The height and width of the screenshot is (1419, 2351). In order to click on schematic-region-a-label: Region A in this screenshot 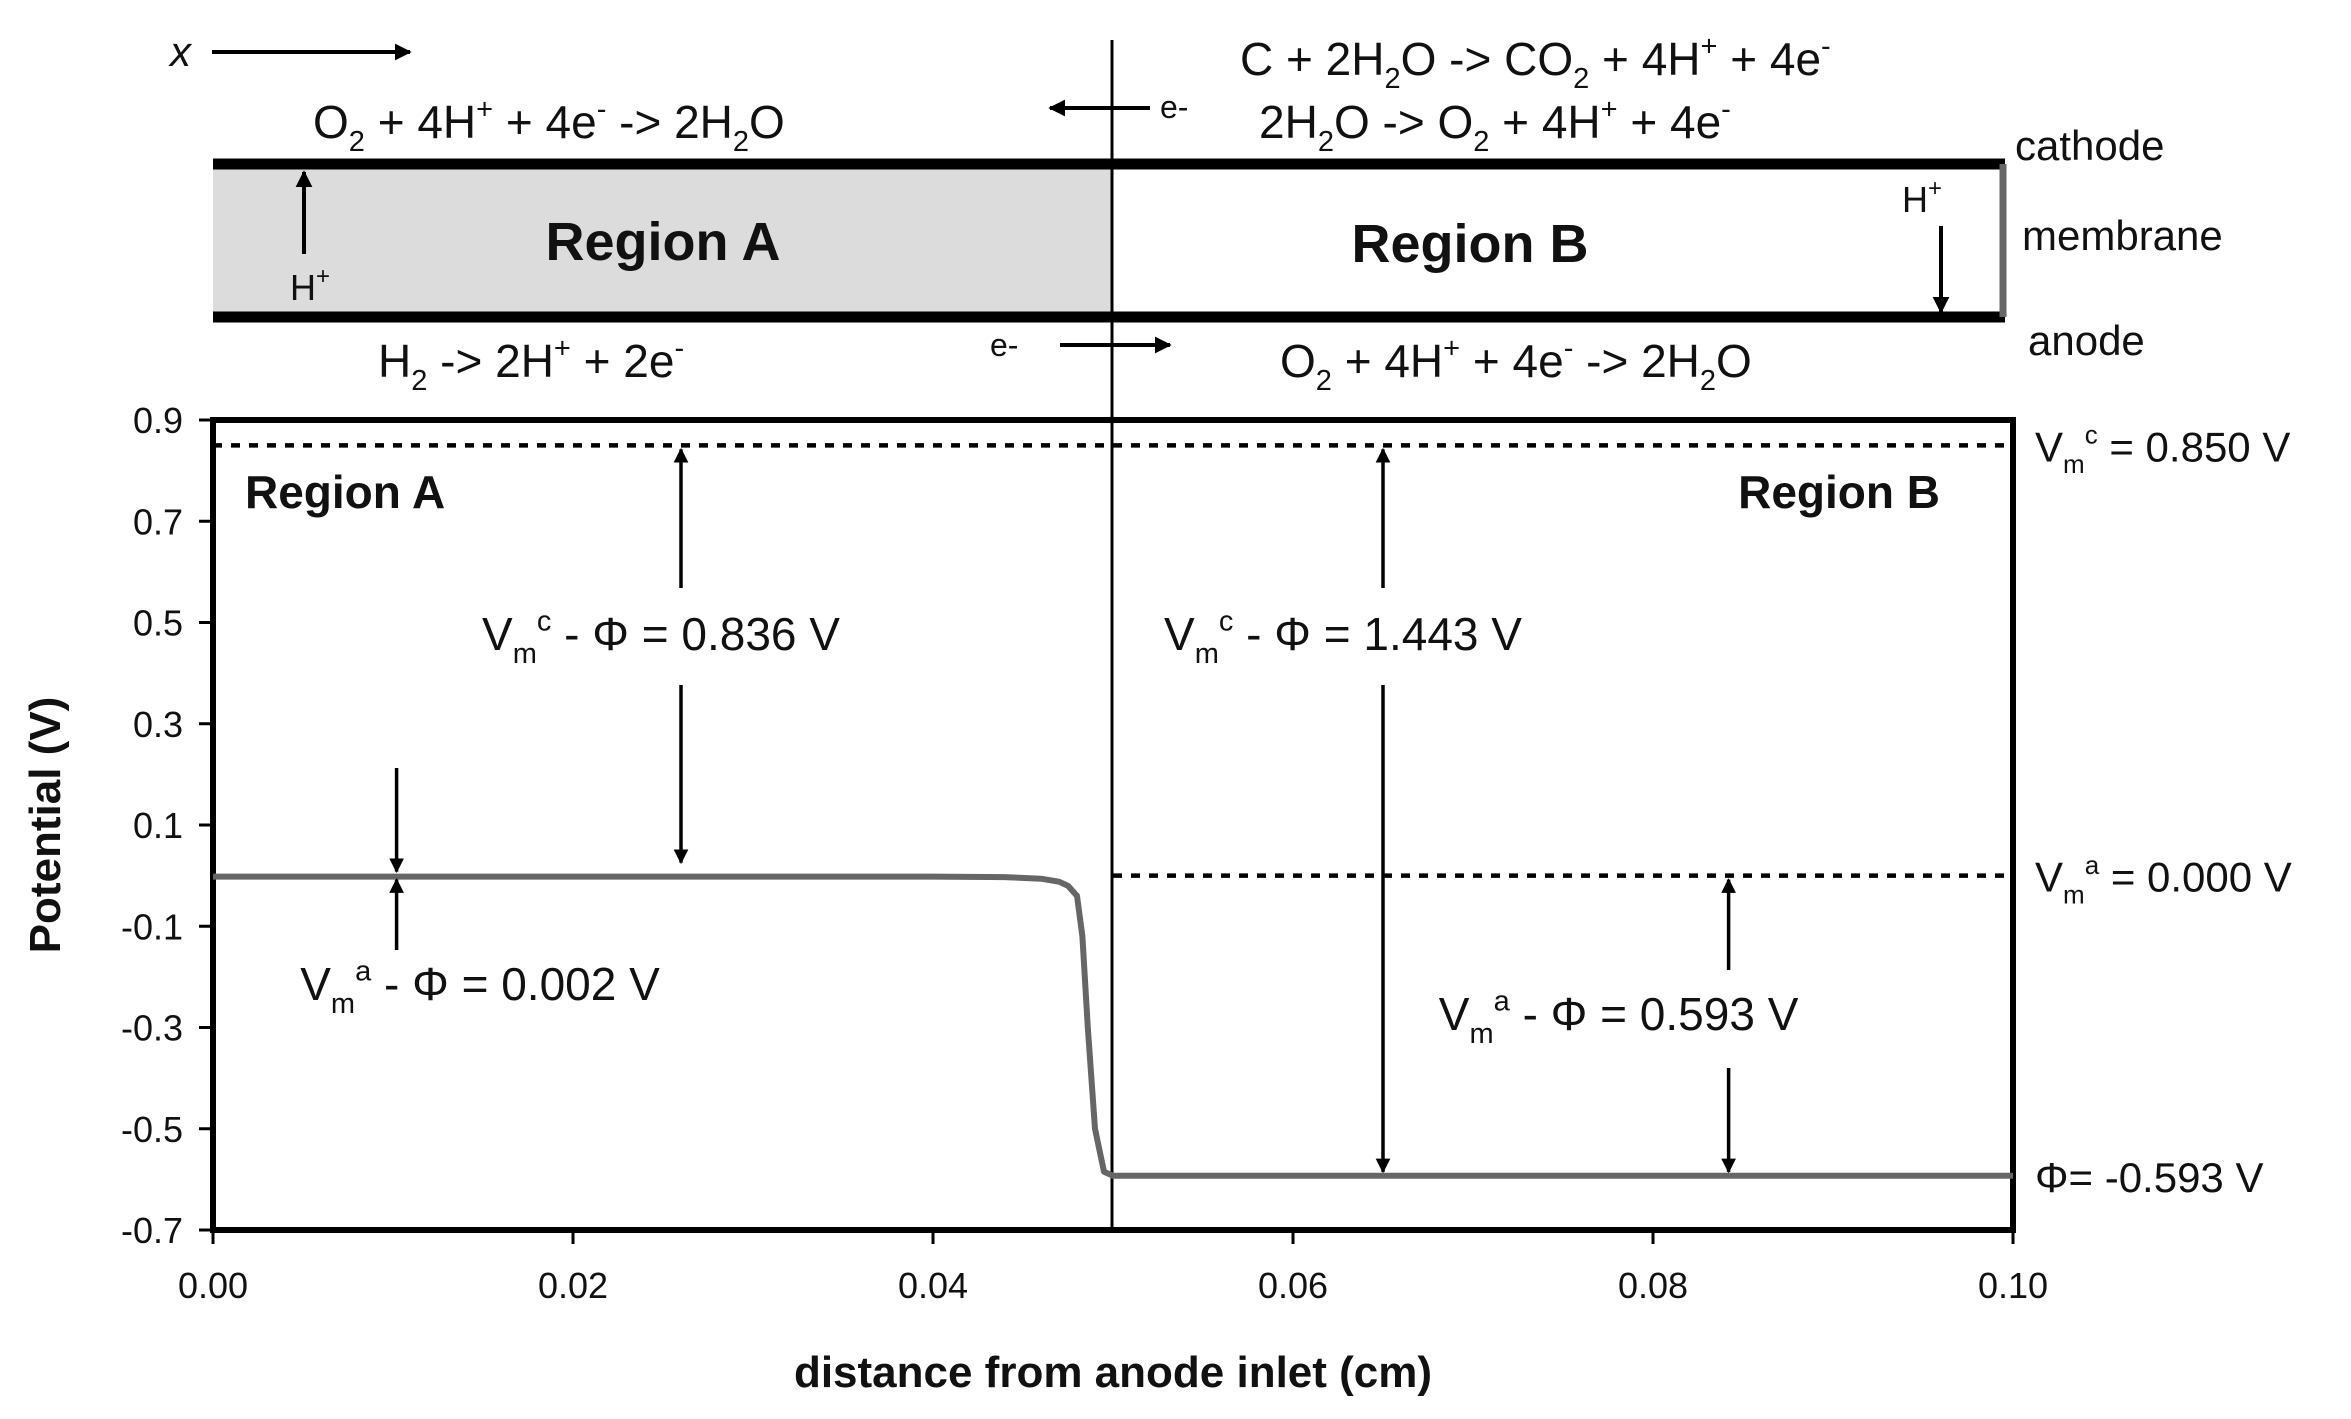, I will do `click(663, 242)`.